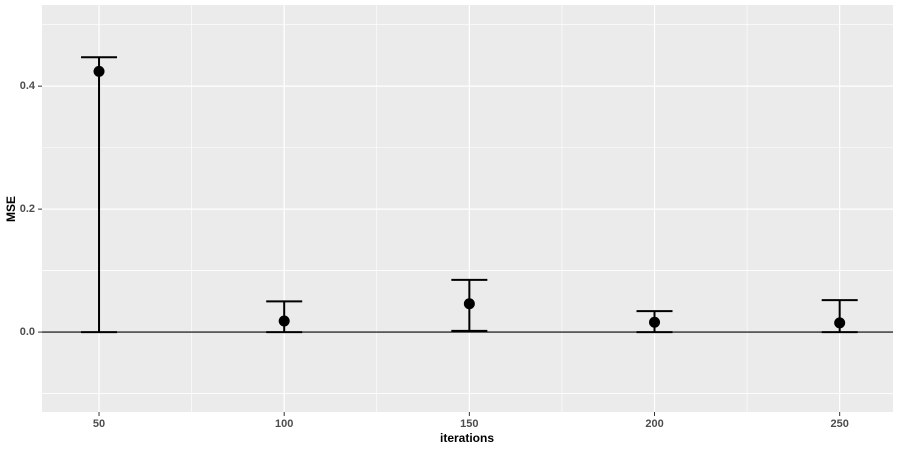 This screenshot has width=900, height=450. Describe the element at coordinates (284, 424) in the screenshot. I see `x-tick-label: 100` at that location.